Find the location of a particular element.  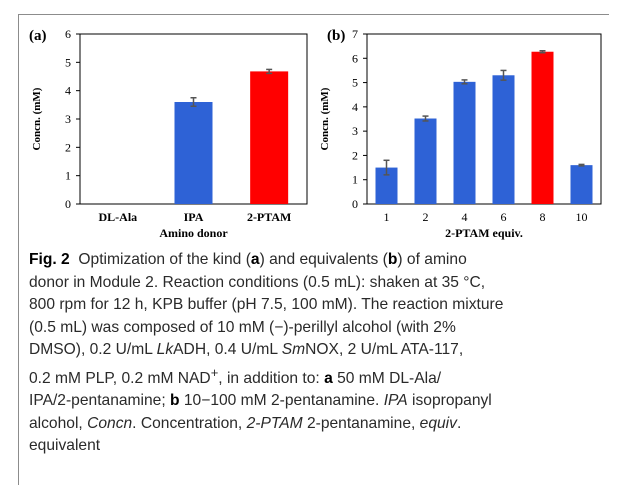

caption-segment: 2-PTAM is located at coordinates (274, 423).